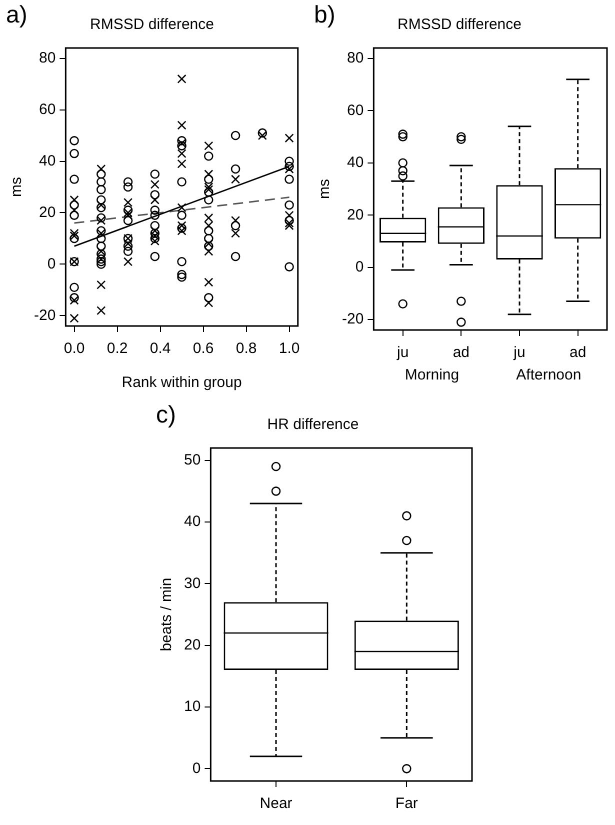 The width and height of the screenshot is (615, 825). I want to click on text: c), so click(166, 415).